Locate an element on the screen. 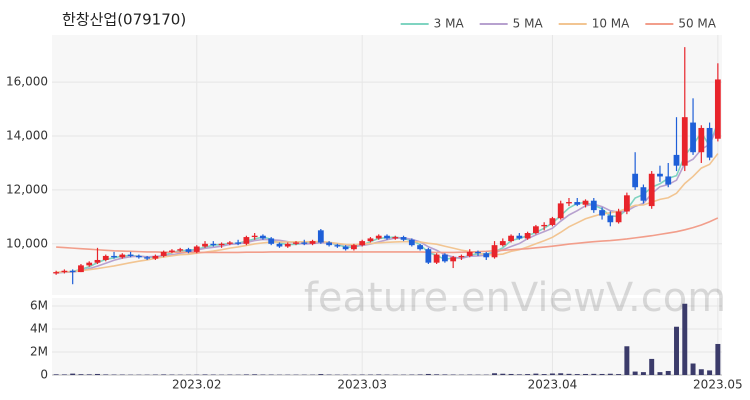 The width and height of the screenshot is (750, 400). legend-label: 50 MA is located at coordinates (697, 24).